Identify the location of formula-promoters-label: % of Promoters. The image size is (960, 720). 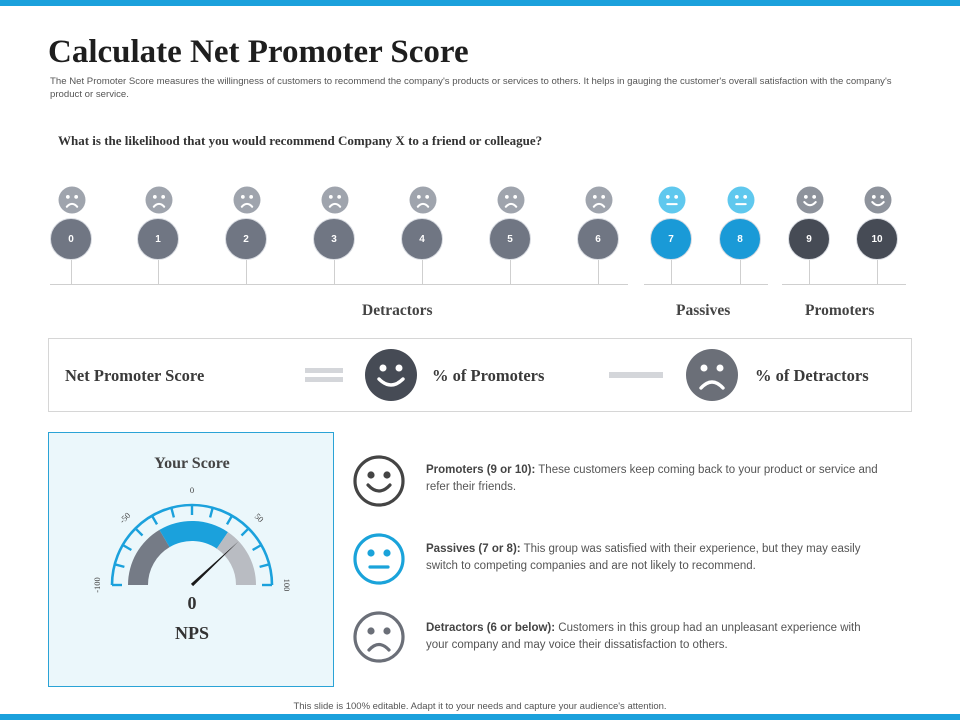
(488, 375).